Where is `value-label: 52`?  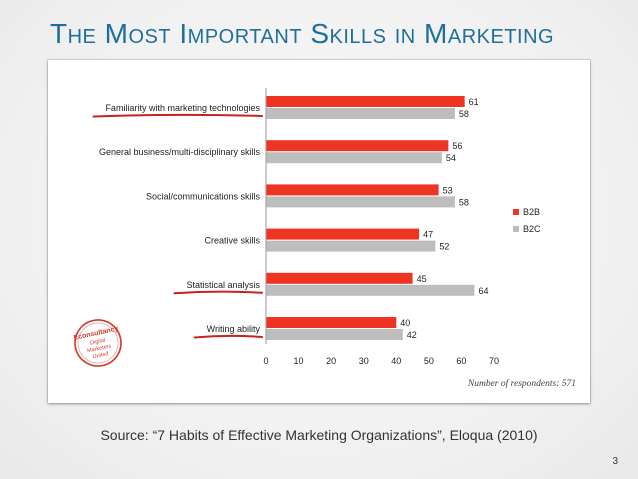
value-label: 52 is located at coordinates (444, 247).